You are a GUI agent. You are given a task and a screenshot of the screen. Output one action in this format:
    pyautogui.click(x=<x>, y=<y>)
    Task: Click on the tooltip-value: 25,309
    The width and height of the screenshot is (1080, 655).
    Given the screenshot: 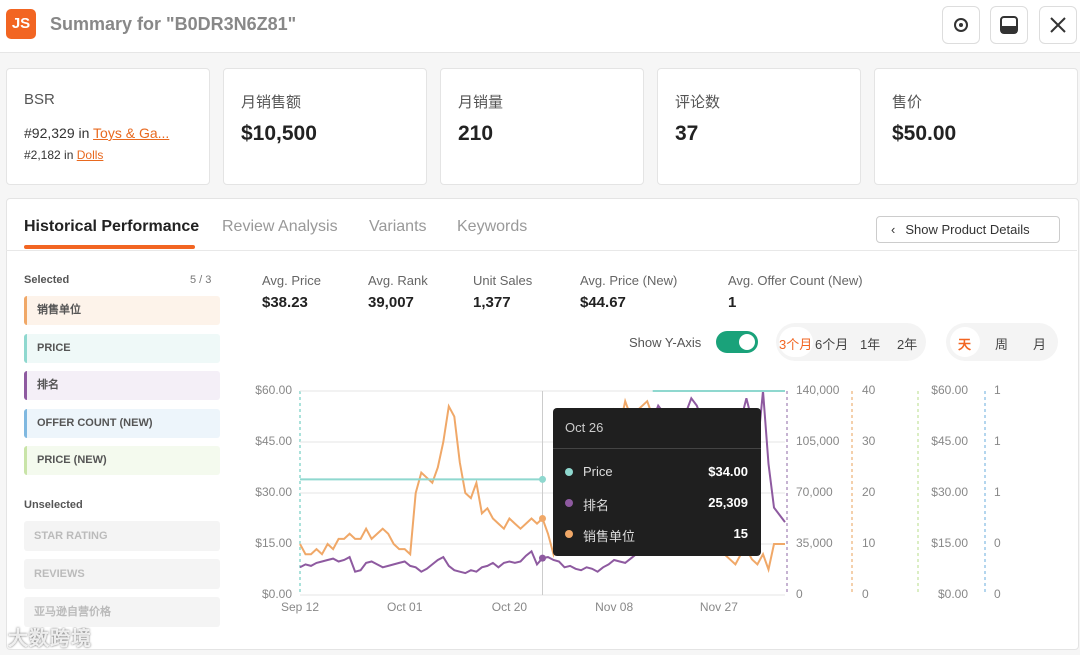 What is the action you would take?
    pyautogui.click(x=728, y=502)
    